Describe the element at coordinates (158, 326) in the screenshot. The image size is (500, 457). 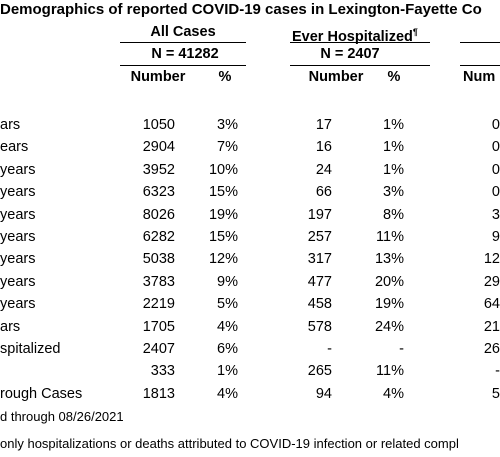
I see `cell: 1705` at that location.